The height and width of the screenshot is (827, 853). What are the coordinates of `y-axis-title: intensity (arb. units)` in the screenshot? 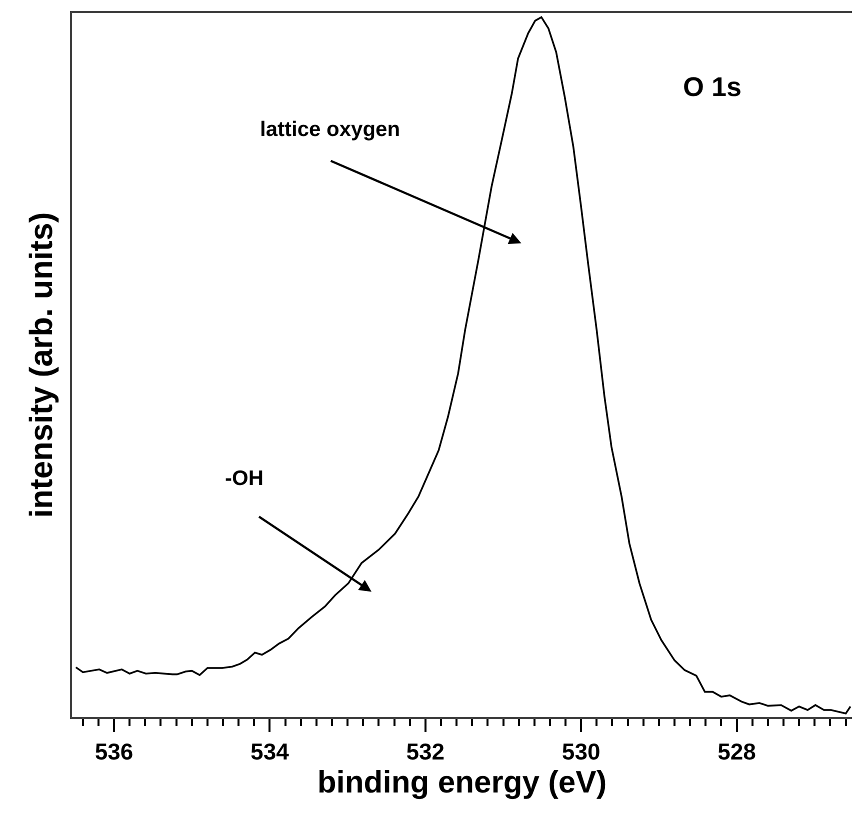 It's located at (41, 365).